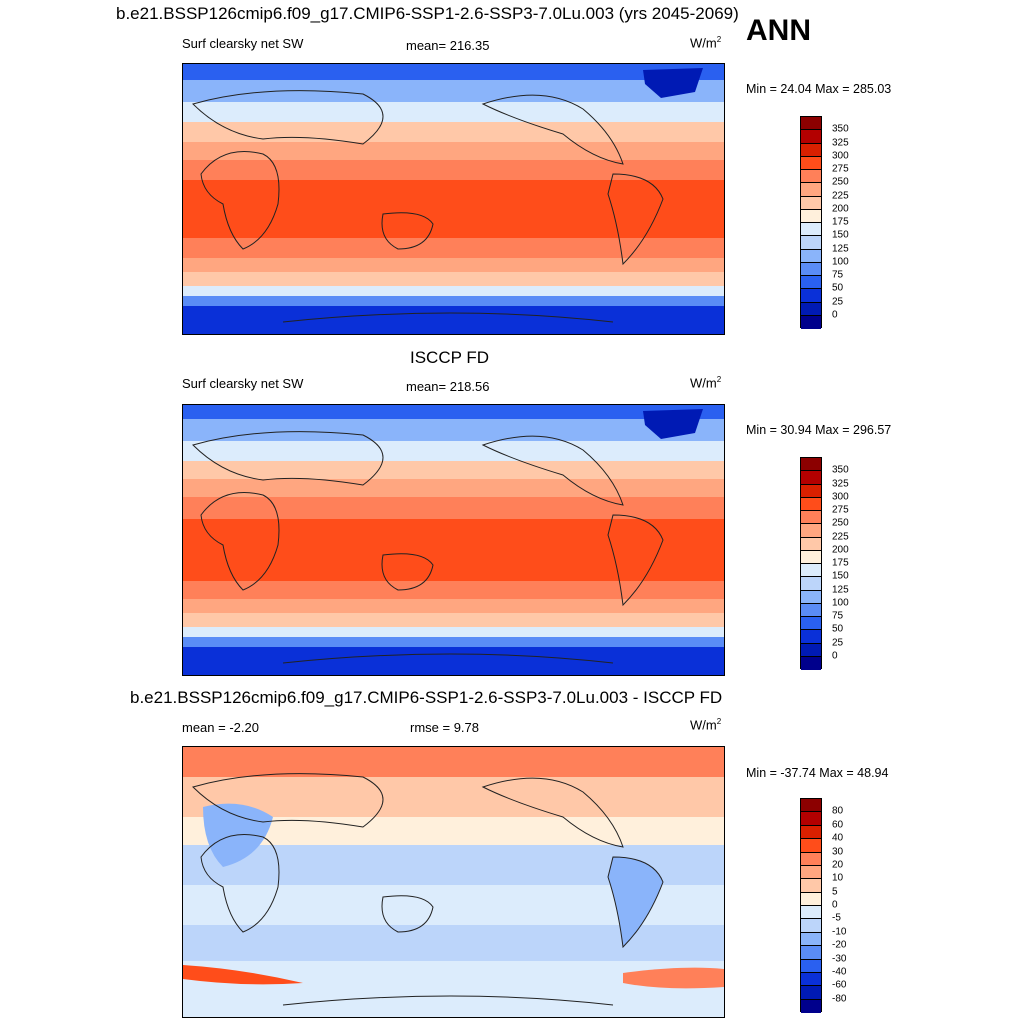 This screenshot has height=1024, width=1024. What do you see at coordinates (838, 851) in the screenshot?
I see `colorbar-tick: 30` at bounding box center [838, 851].